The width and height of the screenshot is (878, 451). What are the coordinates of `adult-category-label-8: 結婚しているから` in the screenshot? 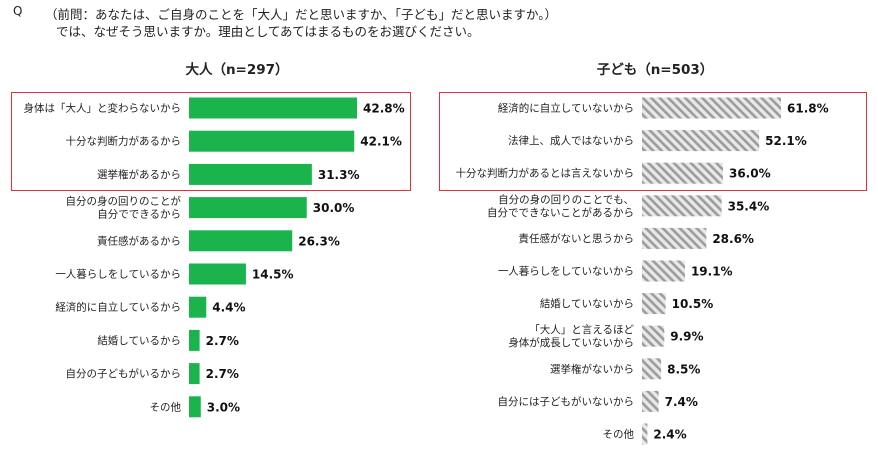 It's located at (139, 340).